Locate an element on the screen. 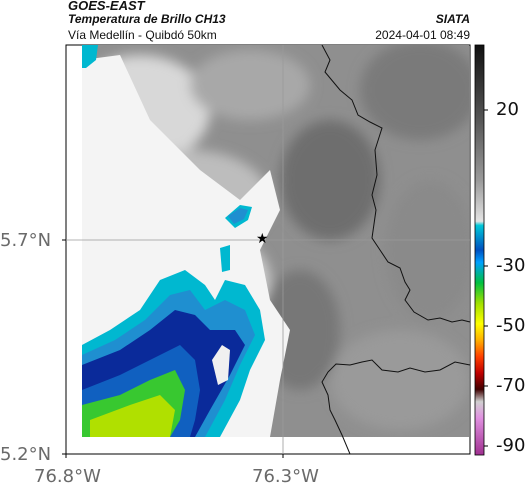  cb-tick-label: -70 is located at coordinates (511, 385).